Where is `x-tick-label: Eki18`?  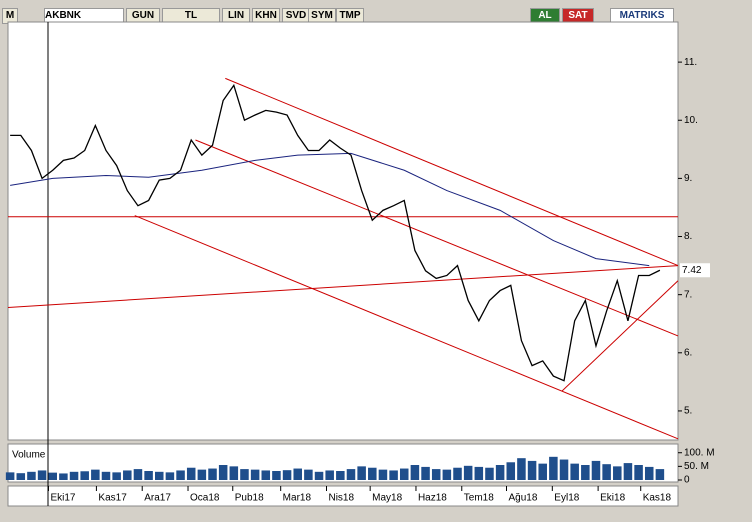
x-tick-label: Eki18 is located at coordinates (612, 498).